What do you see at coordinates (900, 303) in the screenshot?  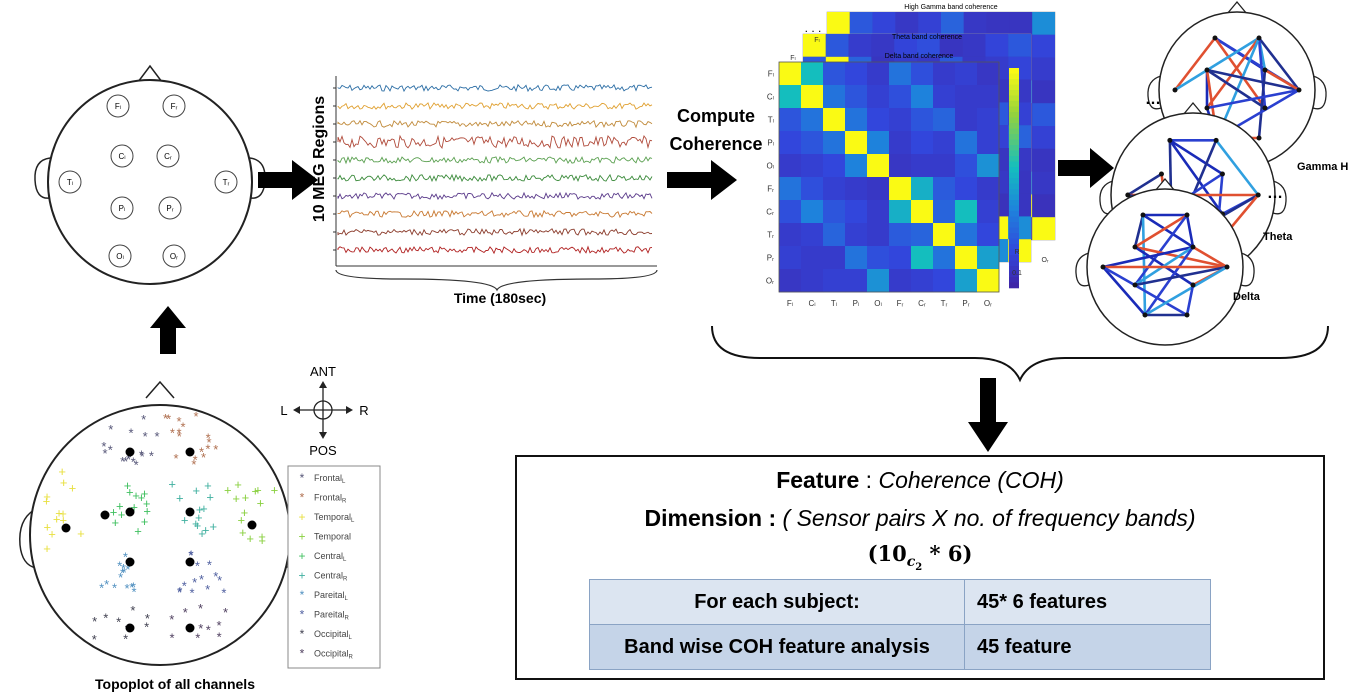 I see `col-label: Fᵣ` at bounding box center [900, 303].